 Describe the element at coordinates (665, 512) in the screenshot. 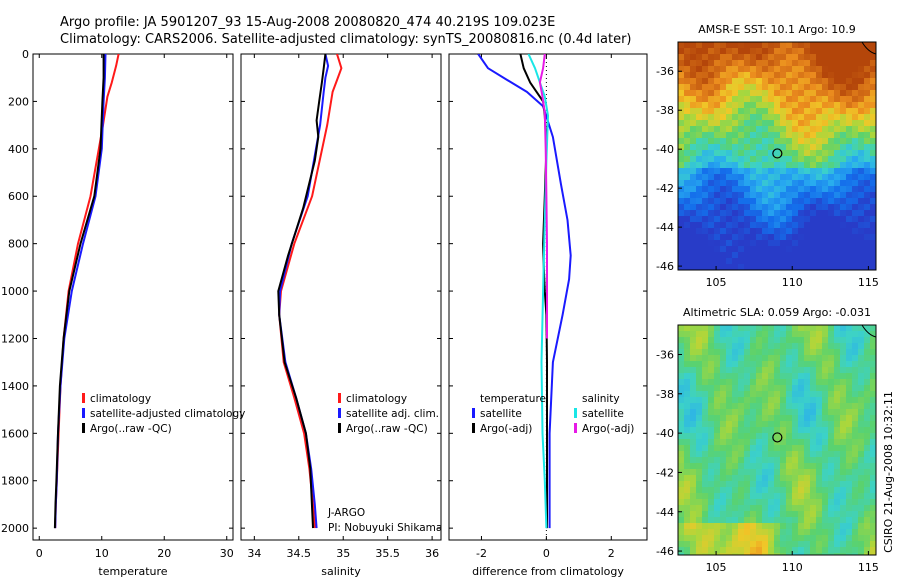

I see `sla-map-ytick-label: -44` at that location.